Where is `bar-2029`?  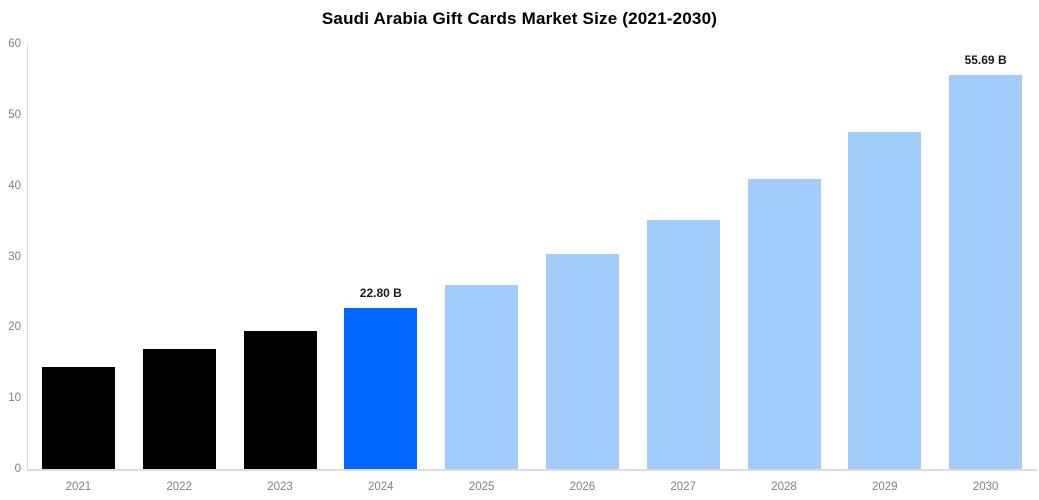 bar-2029 is located at coordinates (885, 300).